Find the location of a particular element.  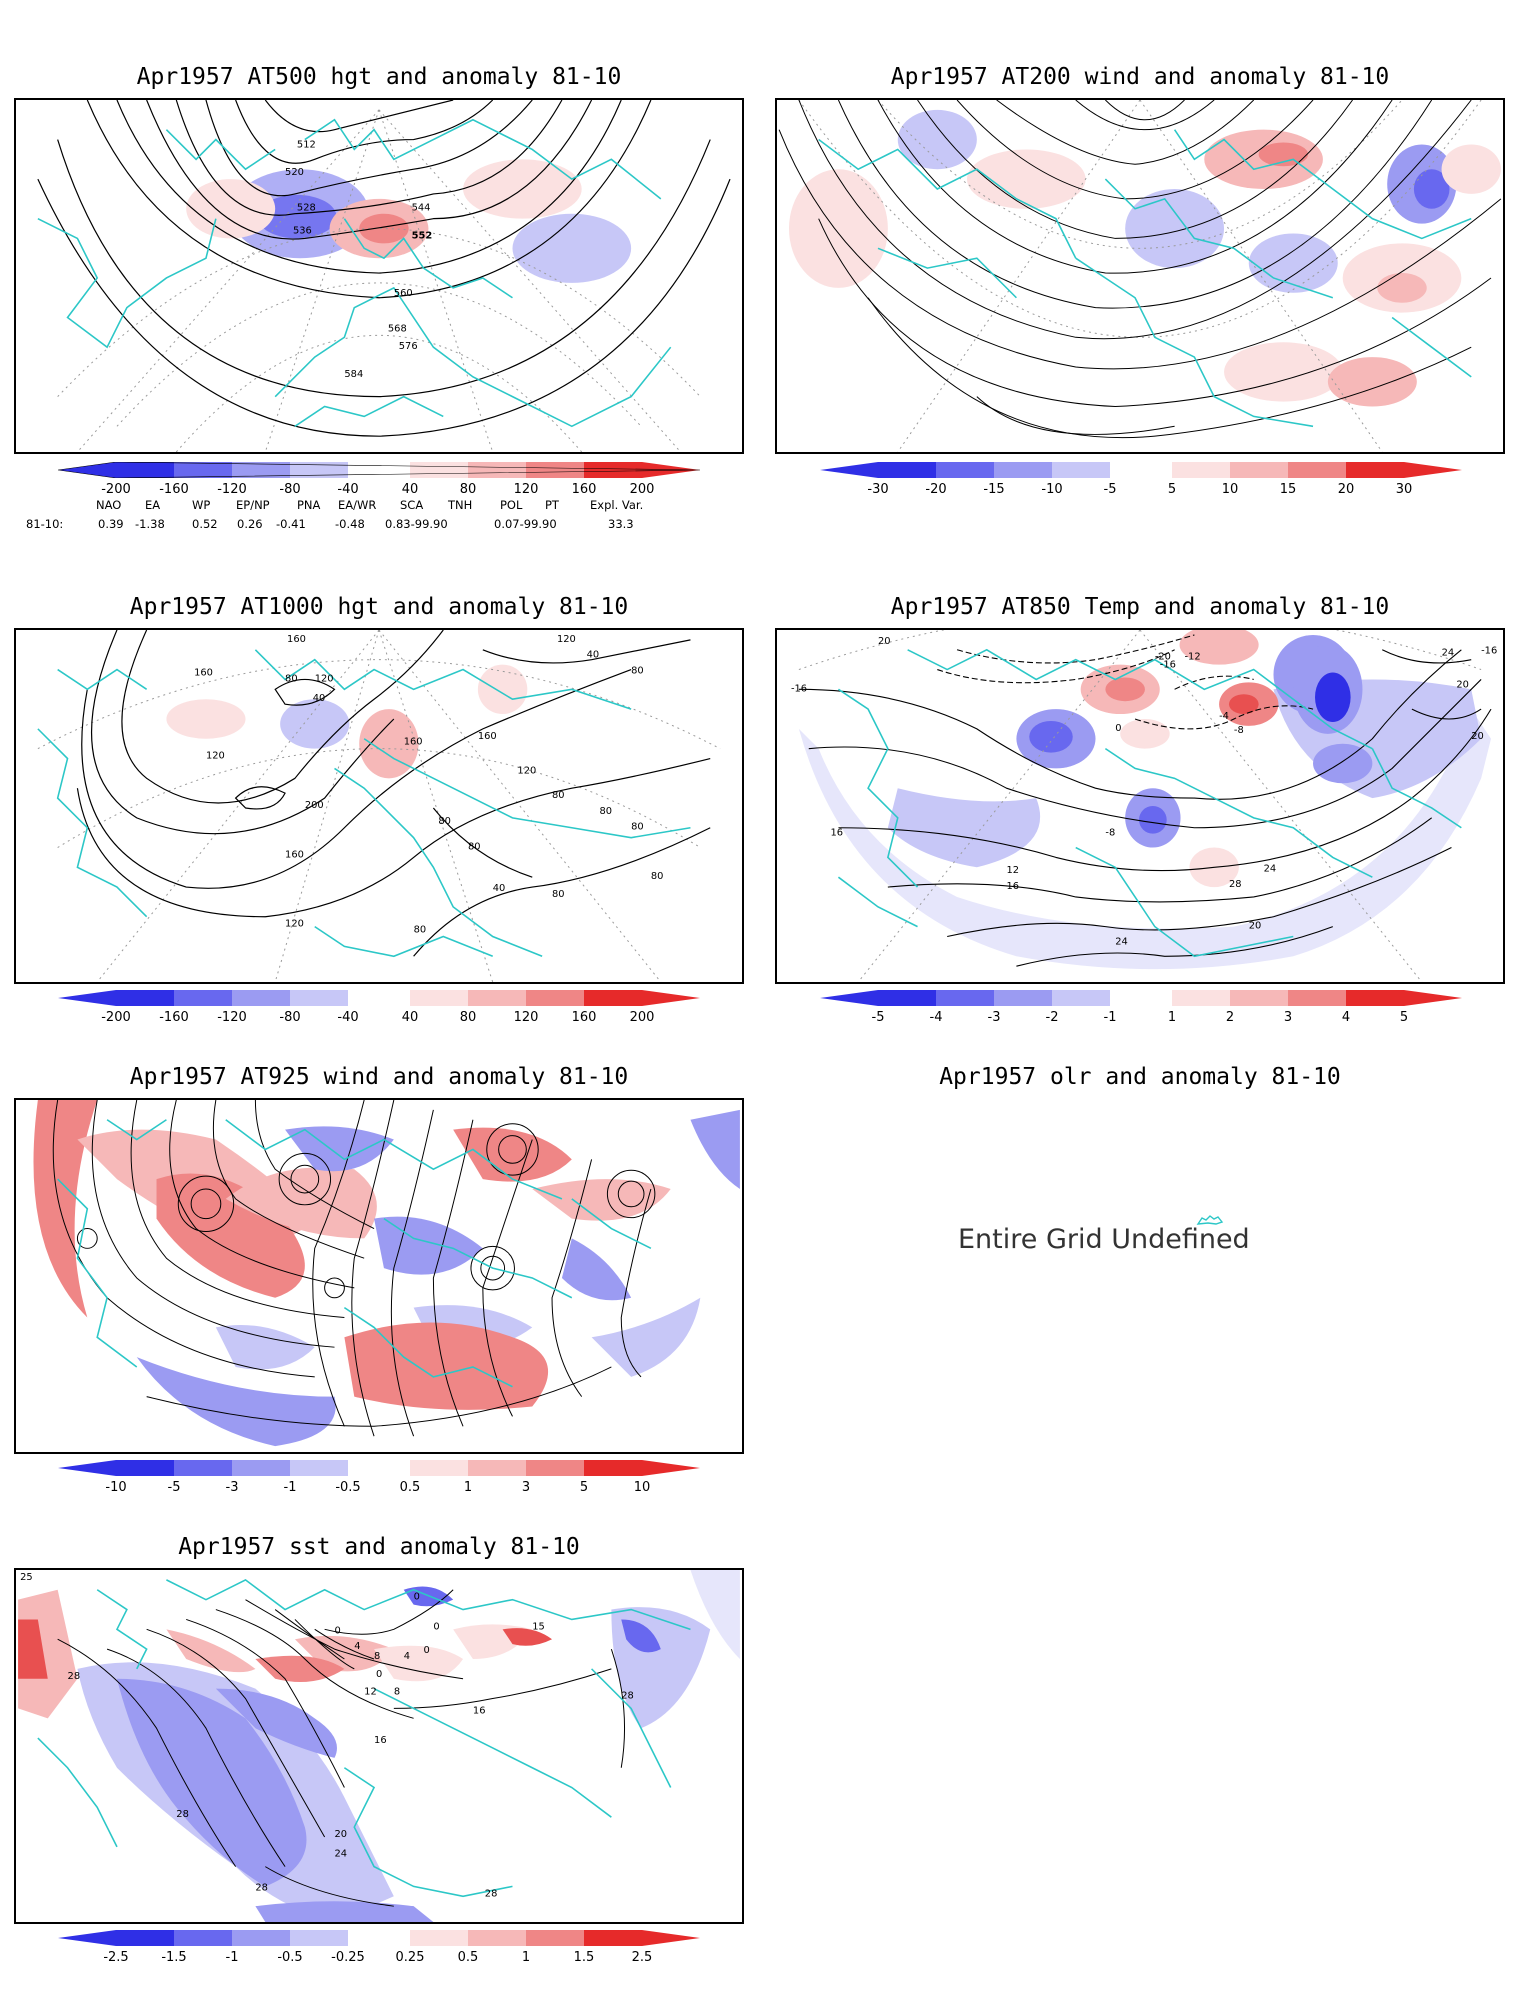

tick-label: -10 is located at coordinates (1052, 489).